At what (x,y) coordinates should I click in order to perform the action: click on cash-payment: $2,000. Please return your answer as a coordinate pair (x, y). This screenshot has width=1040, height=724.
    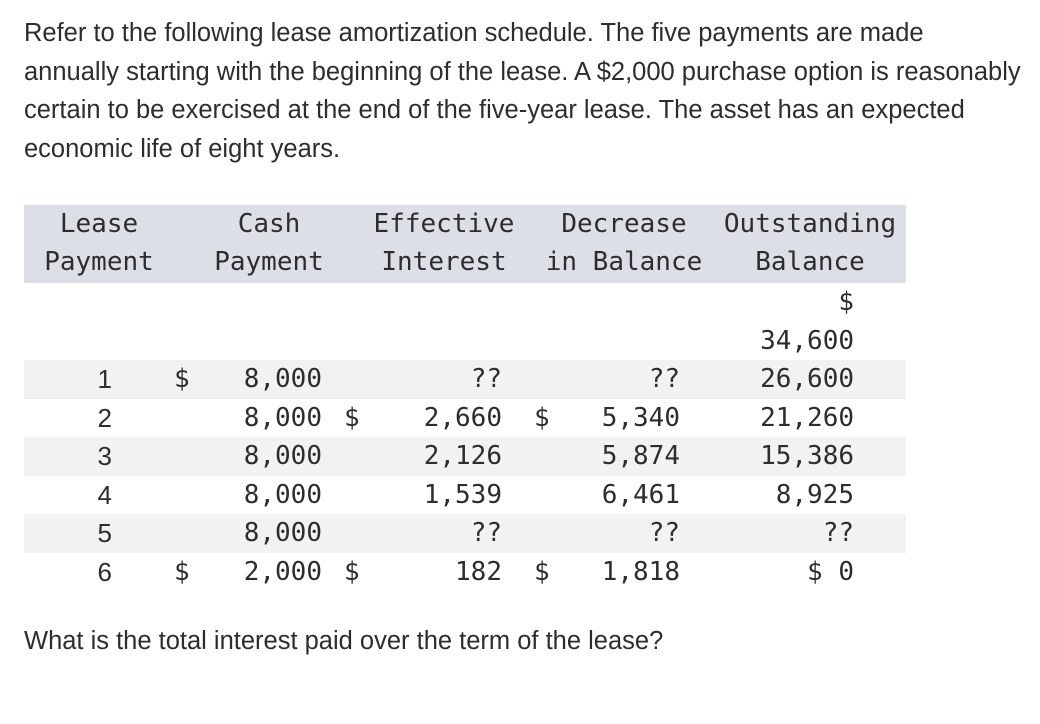
    Looking at the image, I should click on (248, 572).